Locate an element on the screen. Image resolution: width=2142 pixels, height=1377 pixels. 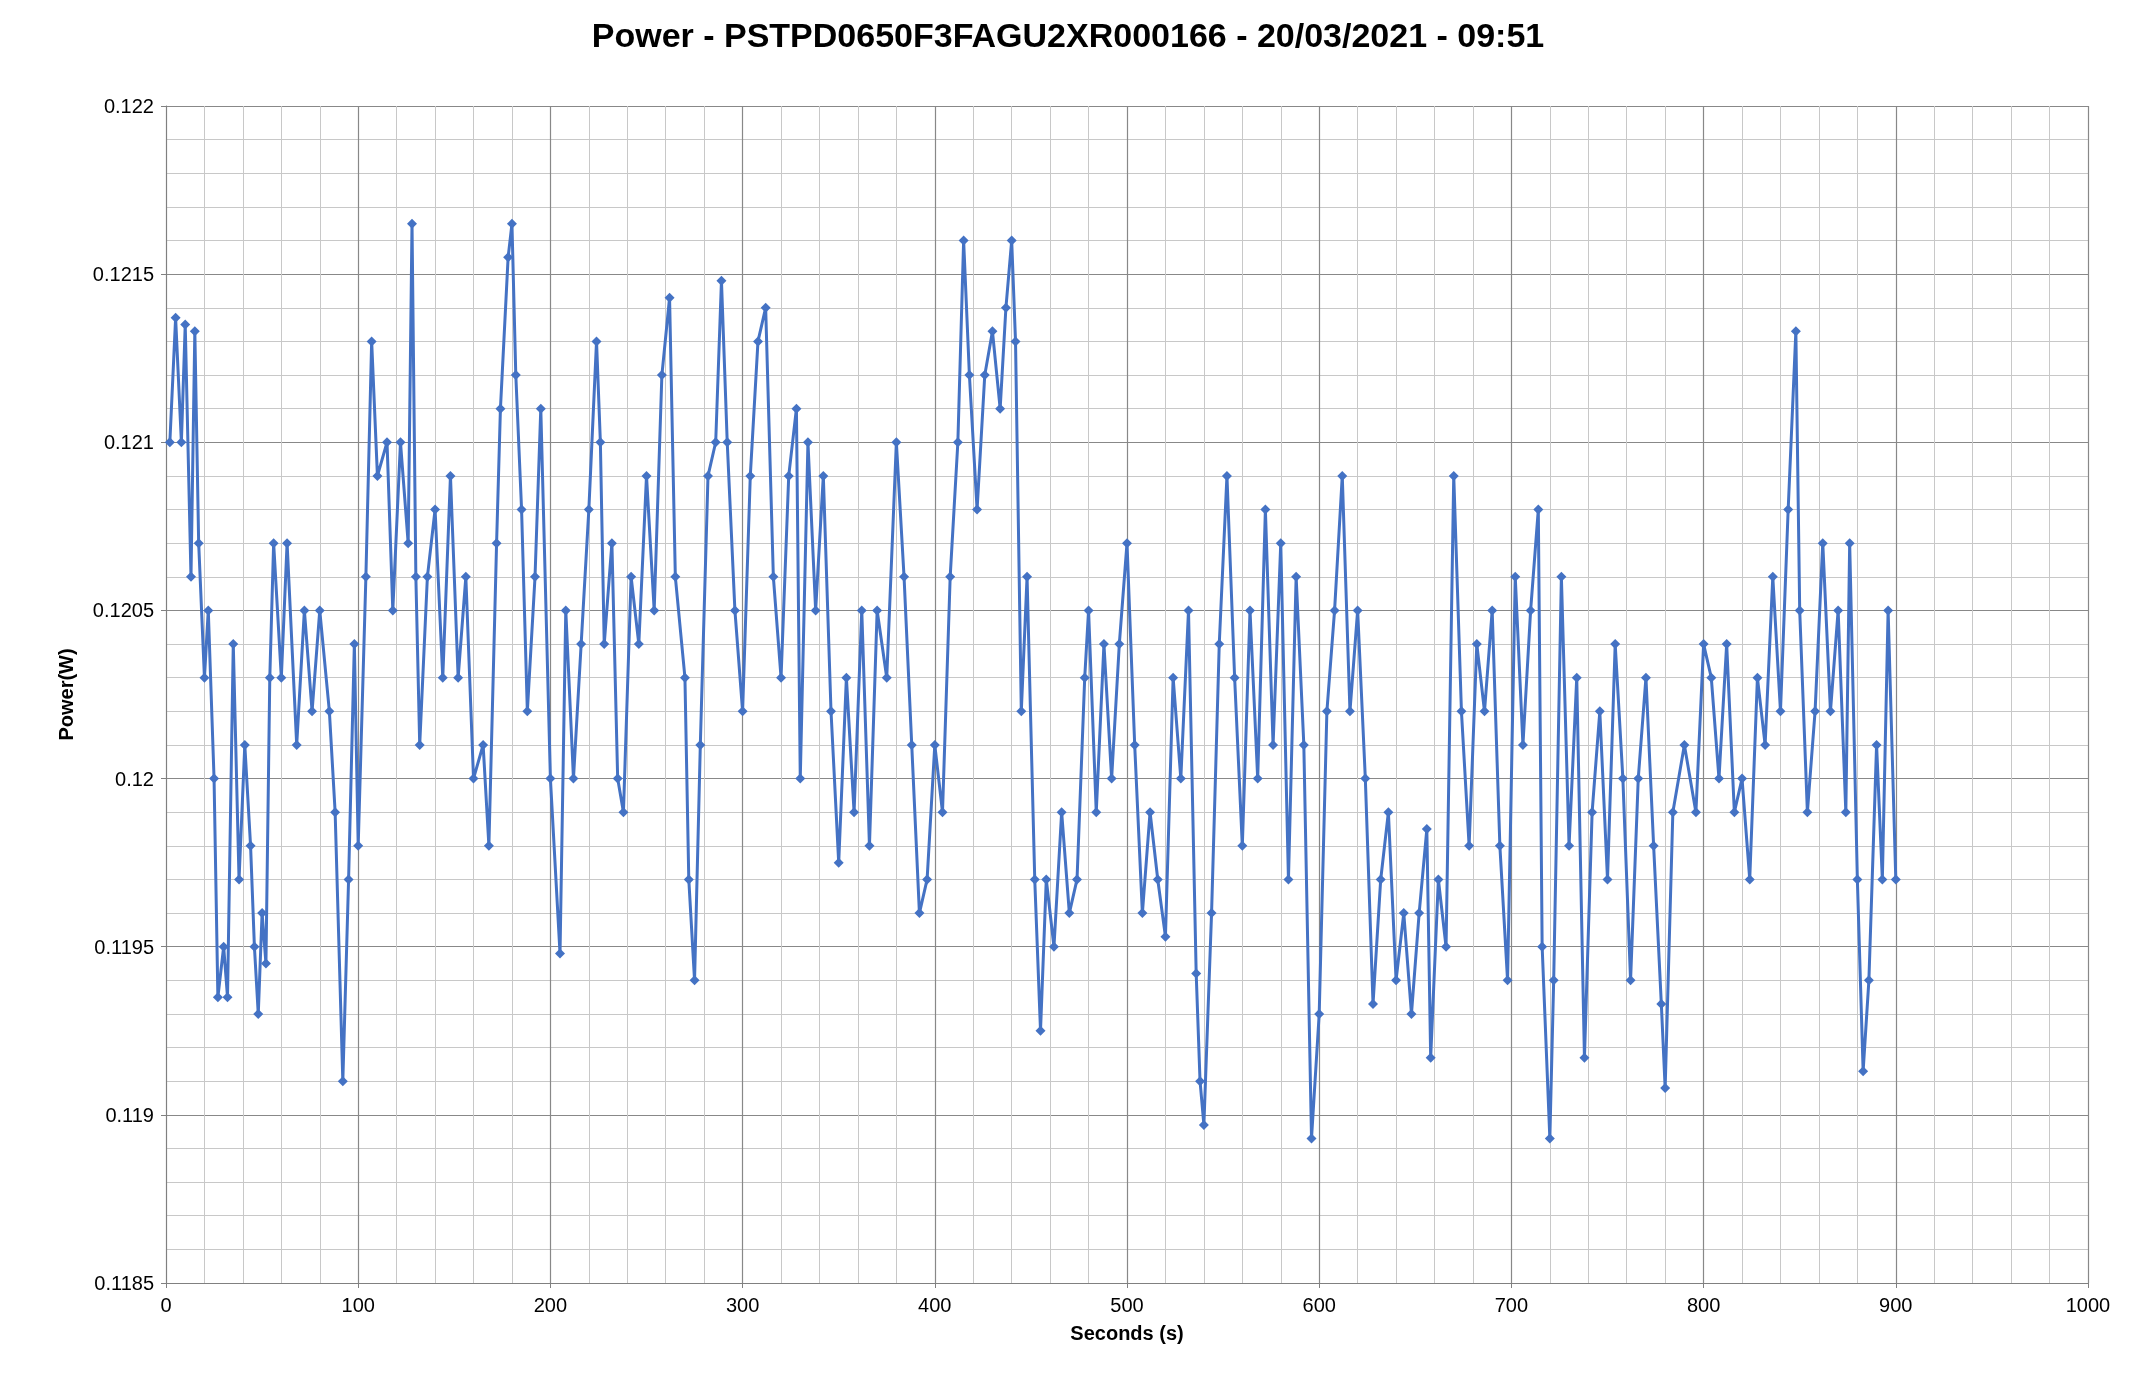
x-tick-label: 400 is located at coordinates (935, 1305).